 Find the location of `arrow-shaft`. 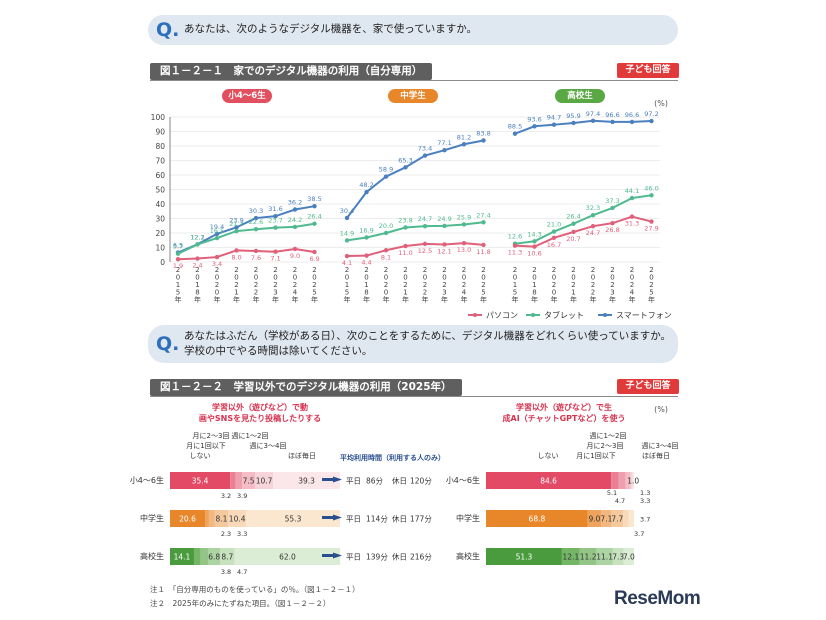

arrow-shaft is located at coordinates (328, 517).